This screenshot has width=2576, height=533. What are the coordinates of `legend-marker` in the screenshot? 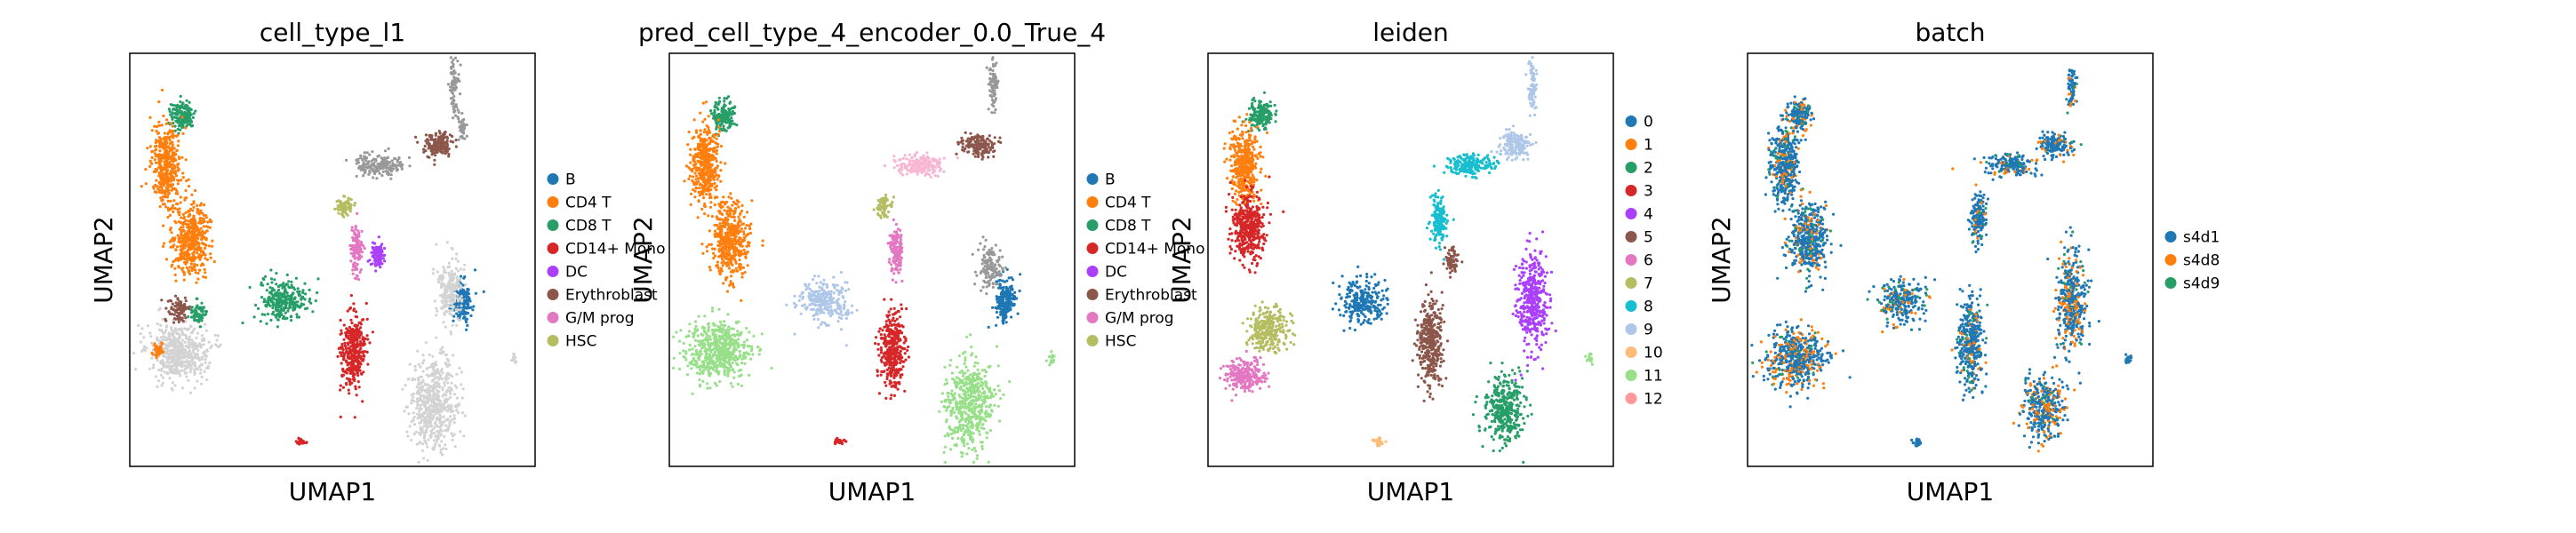 It's located at (553, 225).